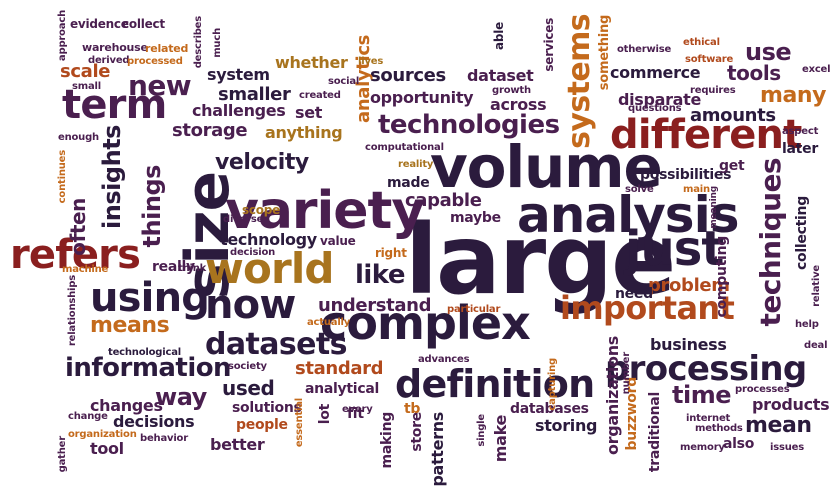 Image resolution: width=837 pixels, height=492 pixels. I want to click on word-describes: describes, so click(198, 42).